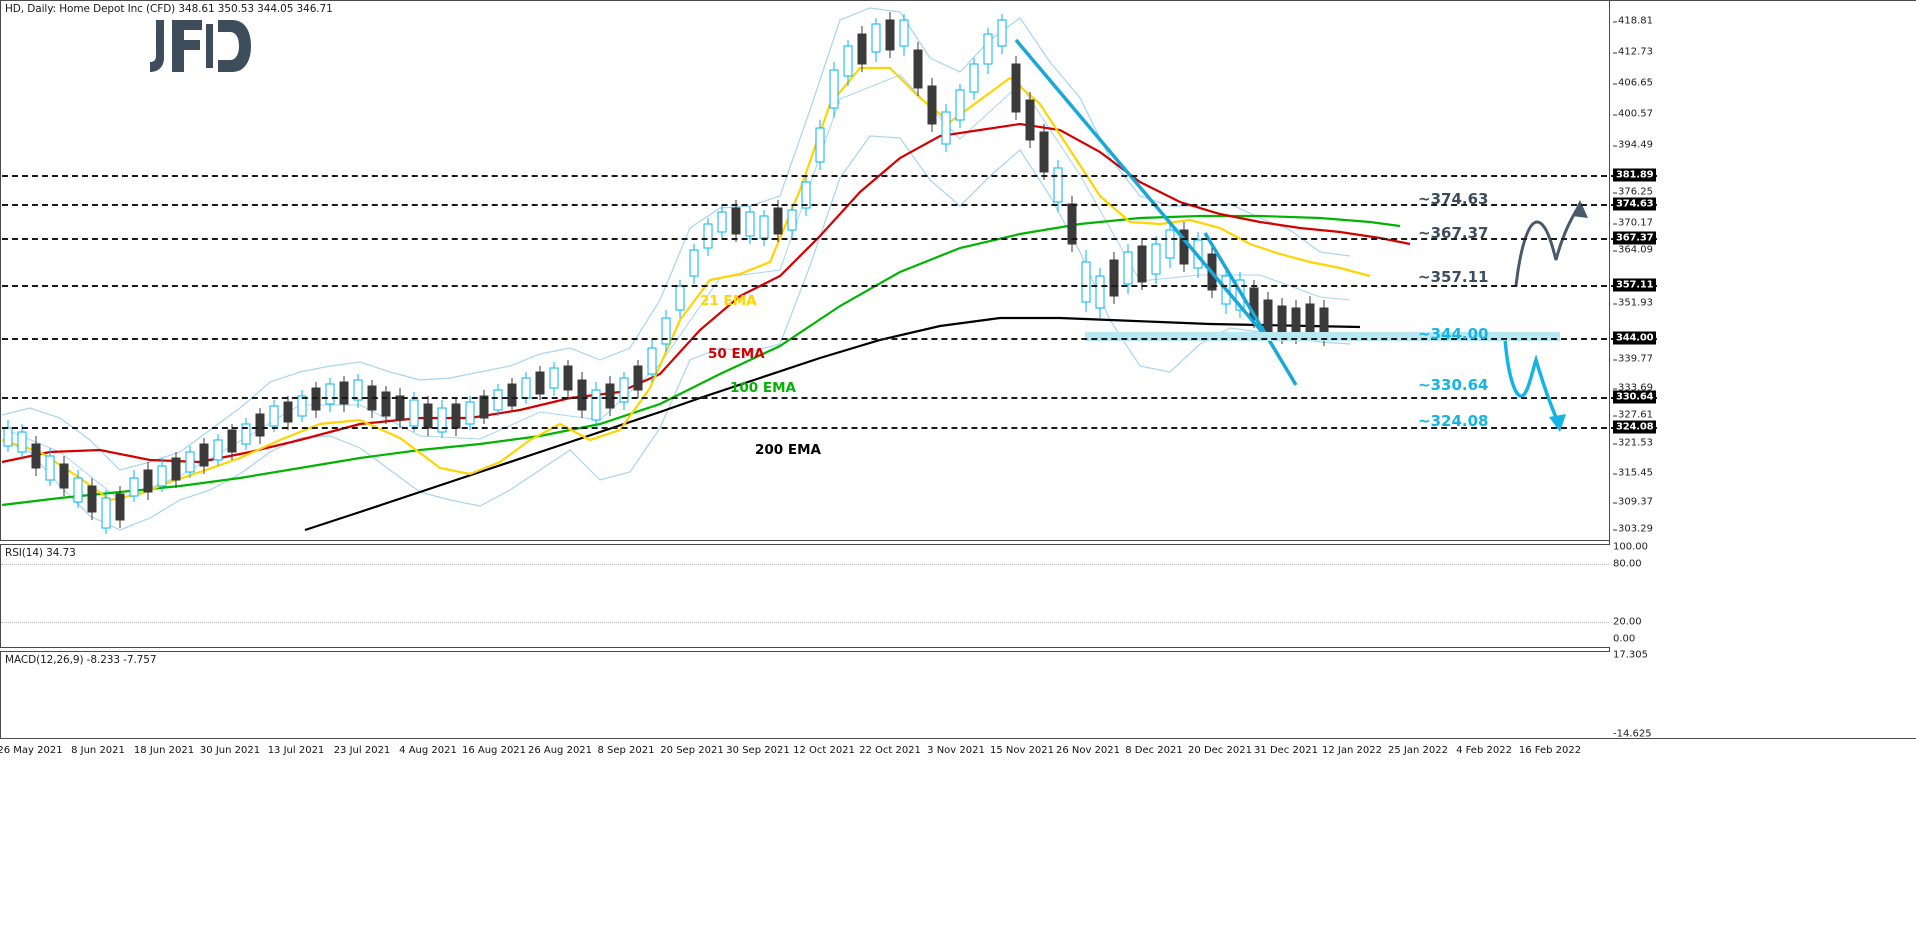  I want to click on date-label: 26 Aug 2021, so click(560, 750).